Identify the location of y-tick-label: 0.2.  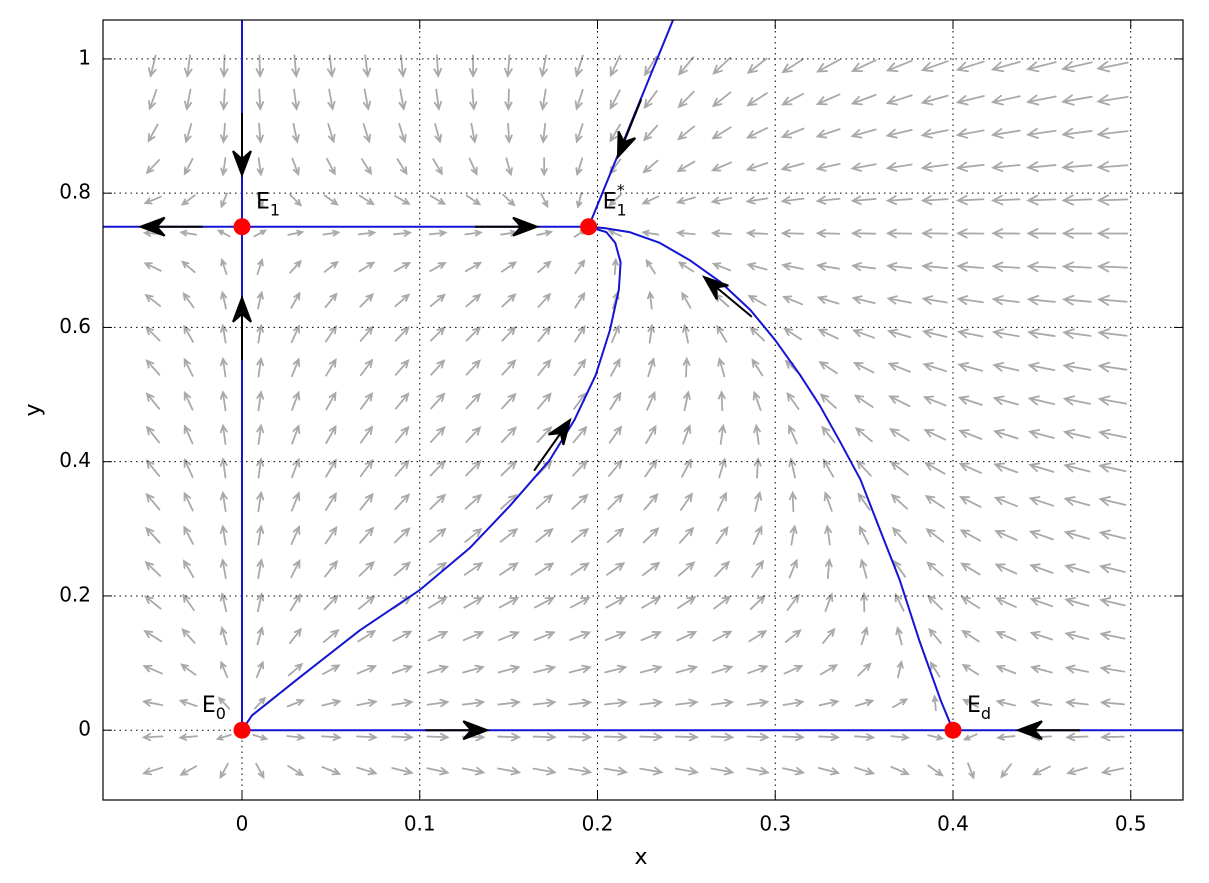
(75, 594).